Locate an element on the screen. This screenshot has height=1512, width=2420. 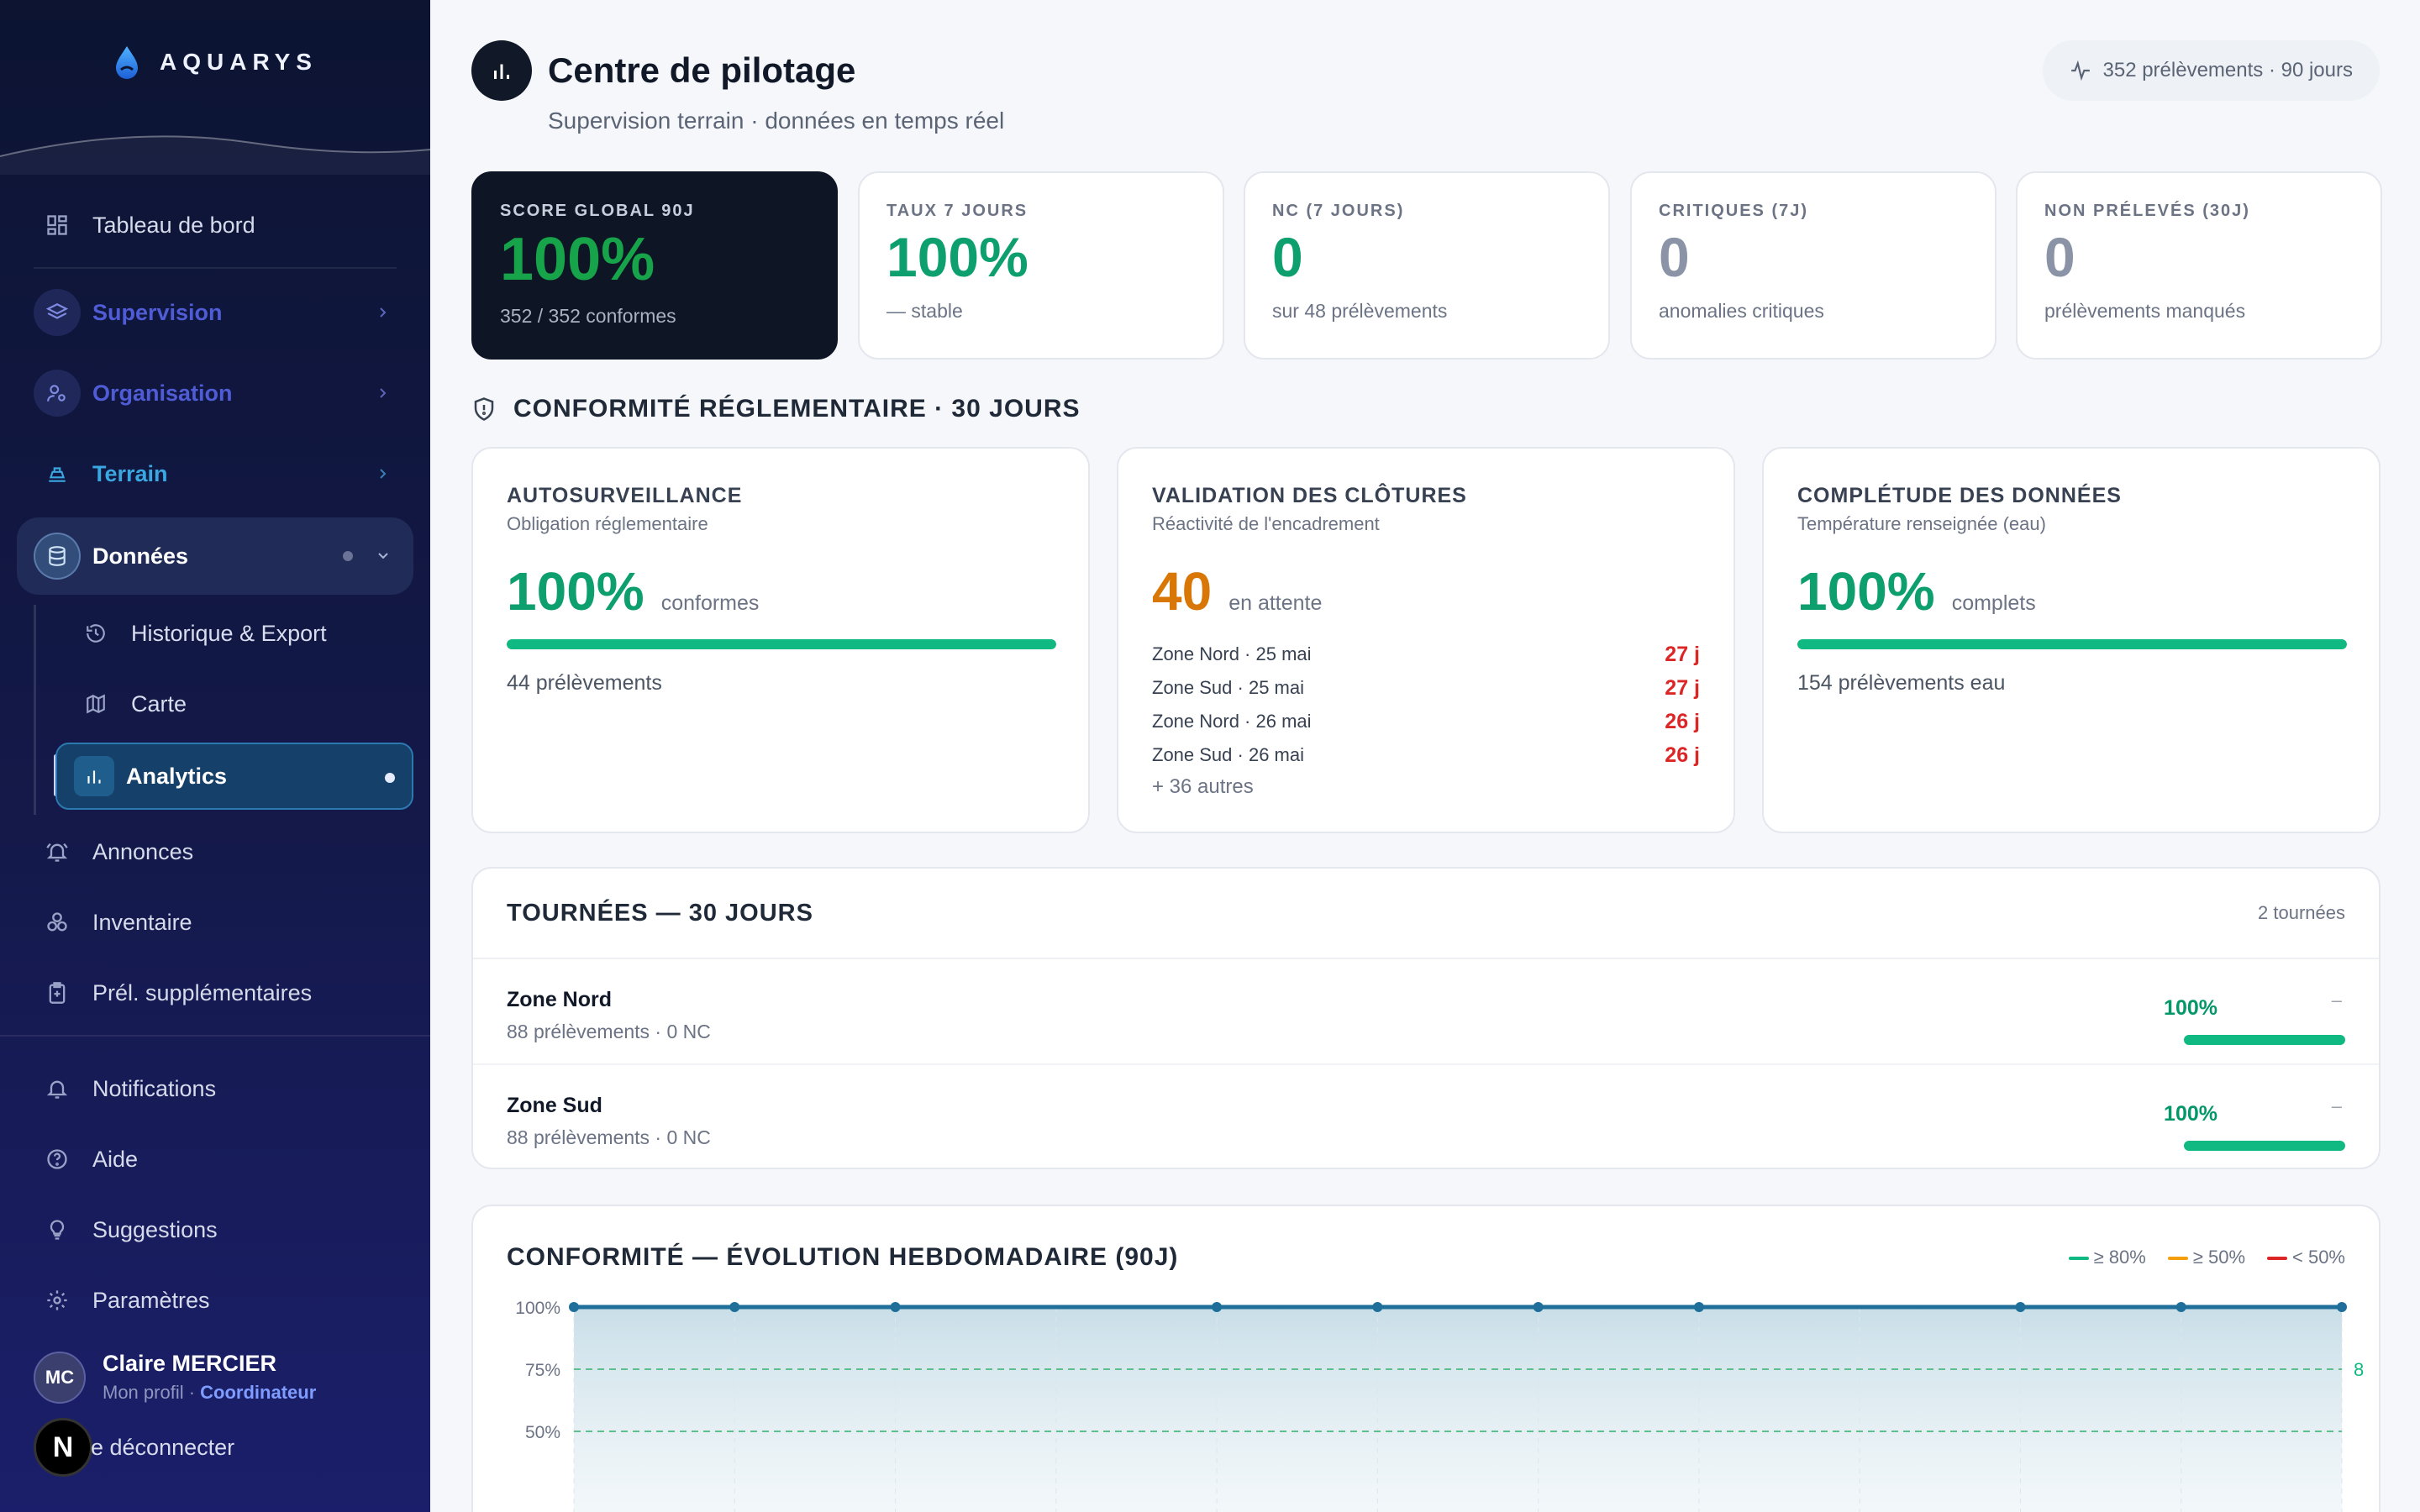
tour-row: Zone Sud 88 prélèvements · 0 NC 100% – is located at coordinates (1426, 1116).